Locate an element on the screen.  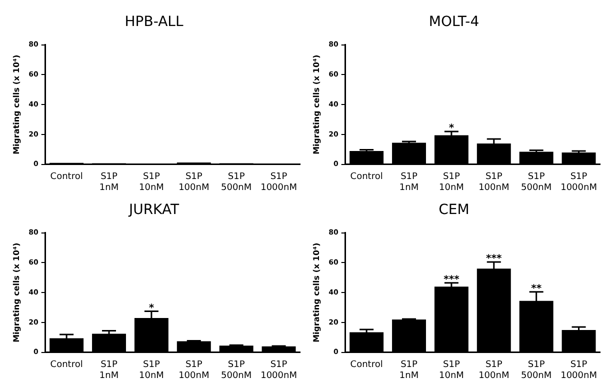
chart-title: MOLT-4 is located at coordinates (454, 22).